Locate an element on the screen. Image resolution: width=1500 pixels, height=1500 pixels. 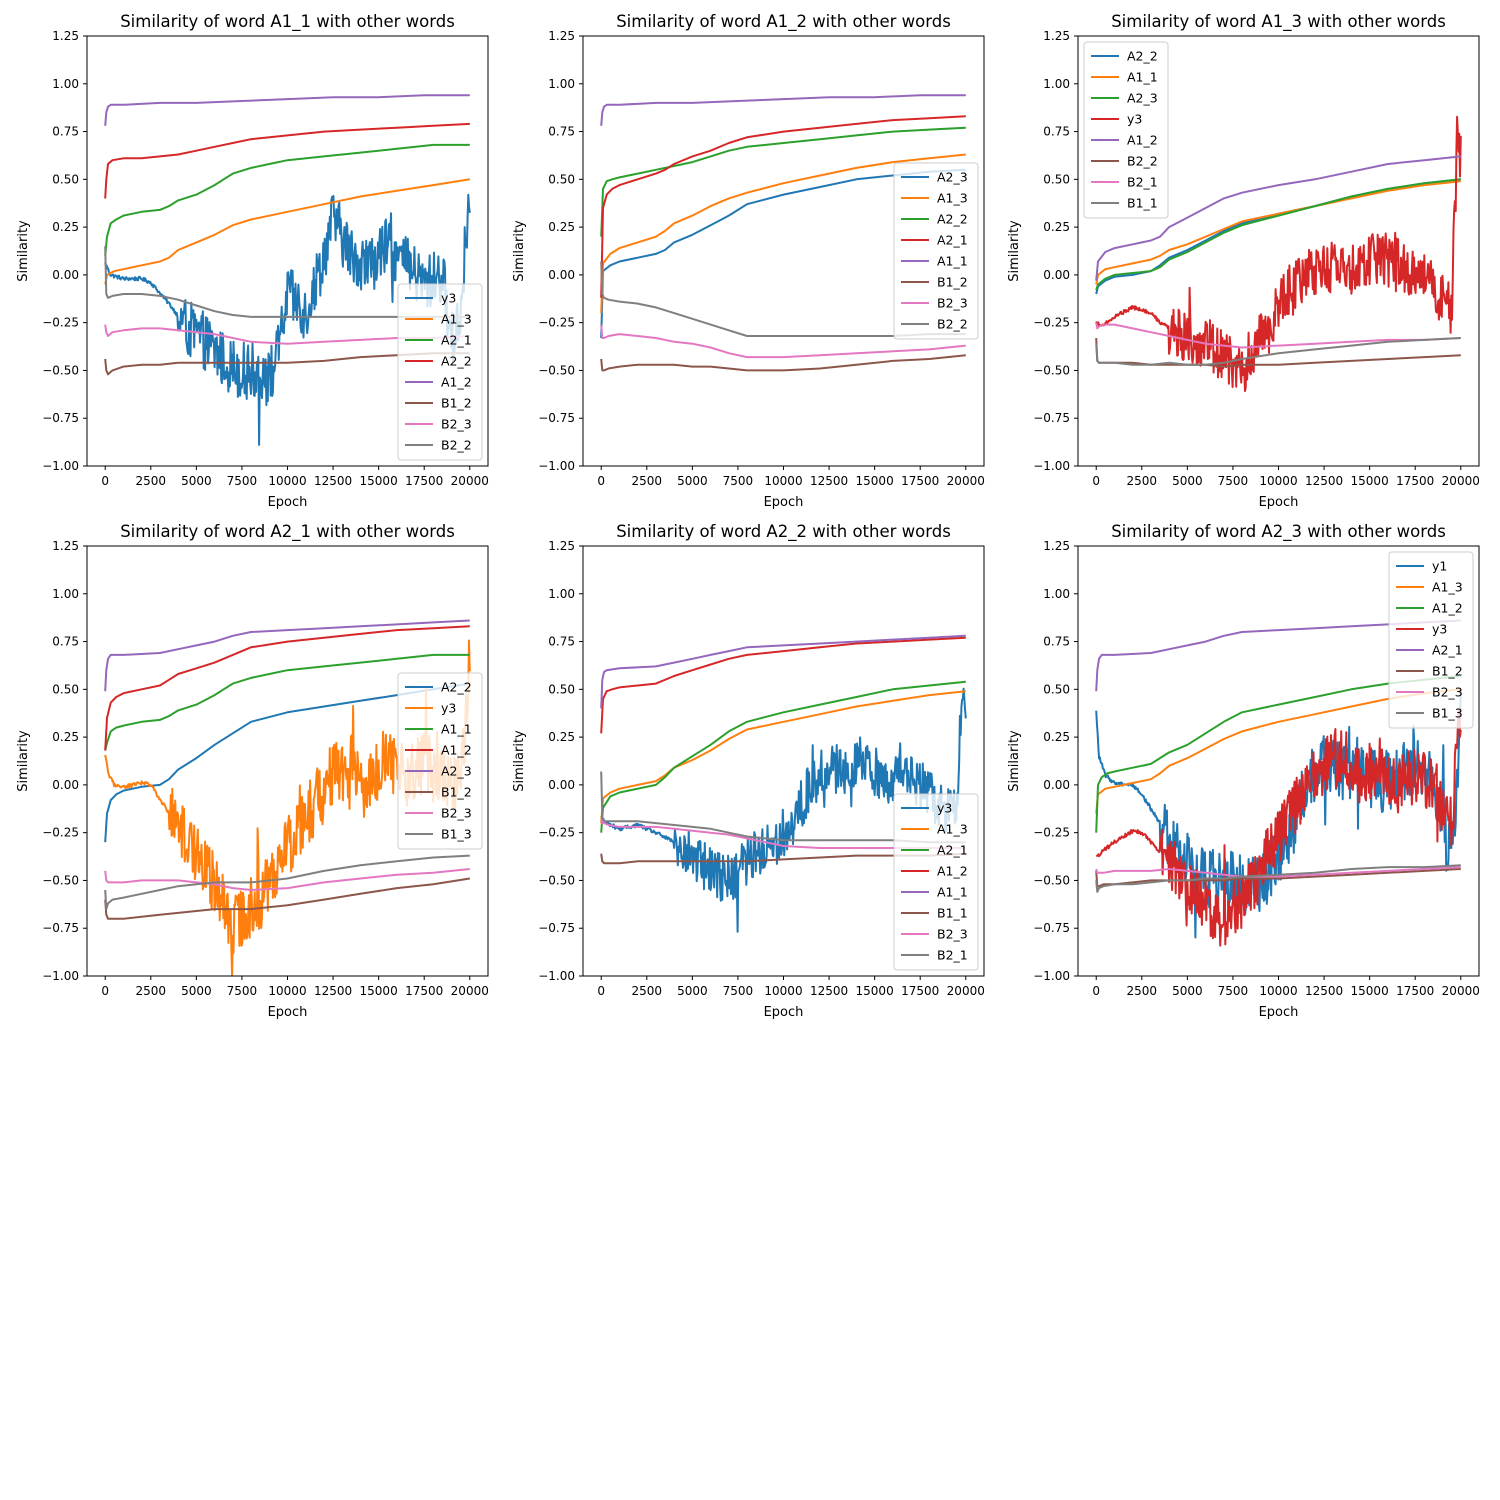
legend-label: B2_1 is located at coordinates (952, 955).